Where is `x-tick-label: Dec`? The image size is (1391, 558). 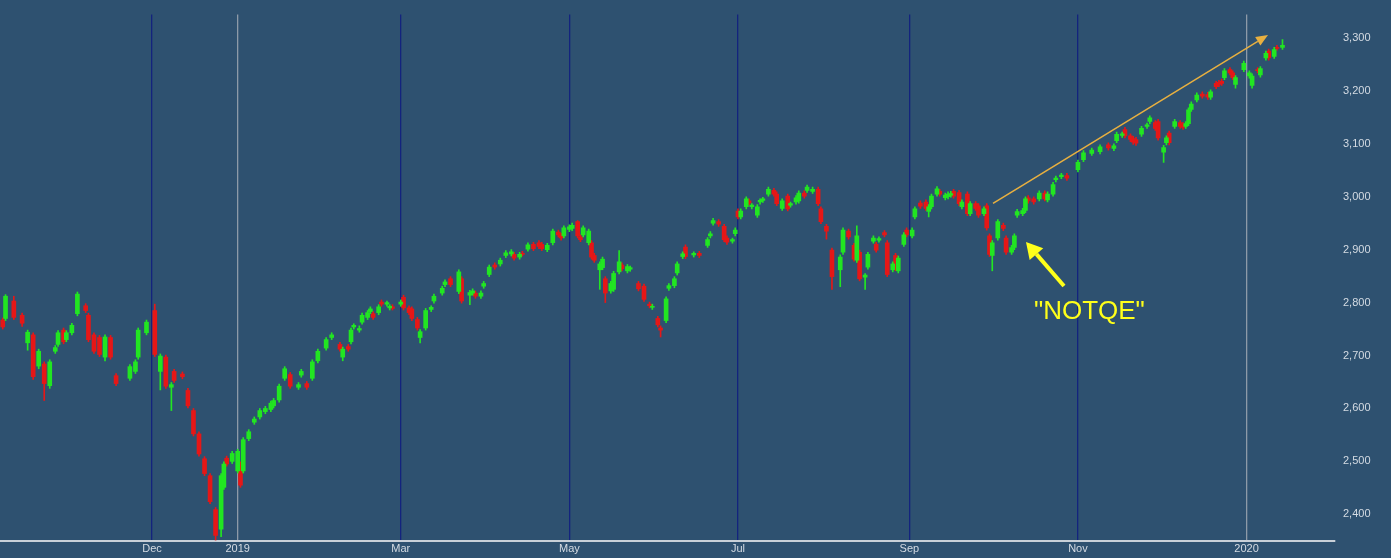 x-tick-label: Dec is located at coordinates (152, 548).